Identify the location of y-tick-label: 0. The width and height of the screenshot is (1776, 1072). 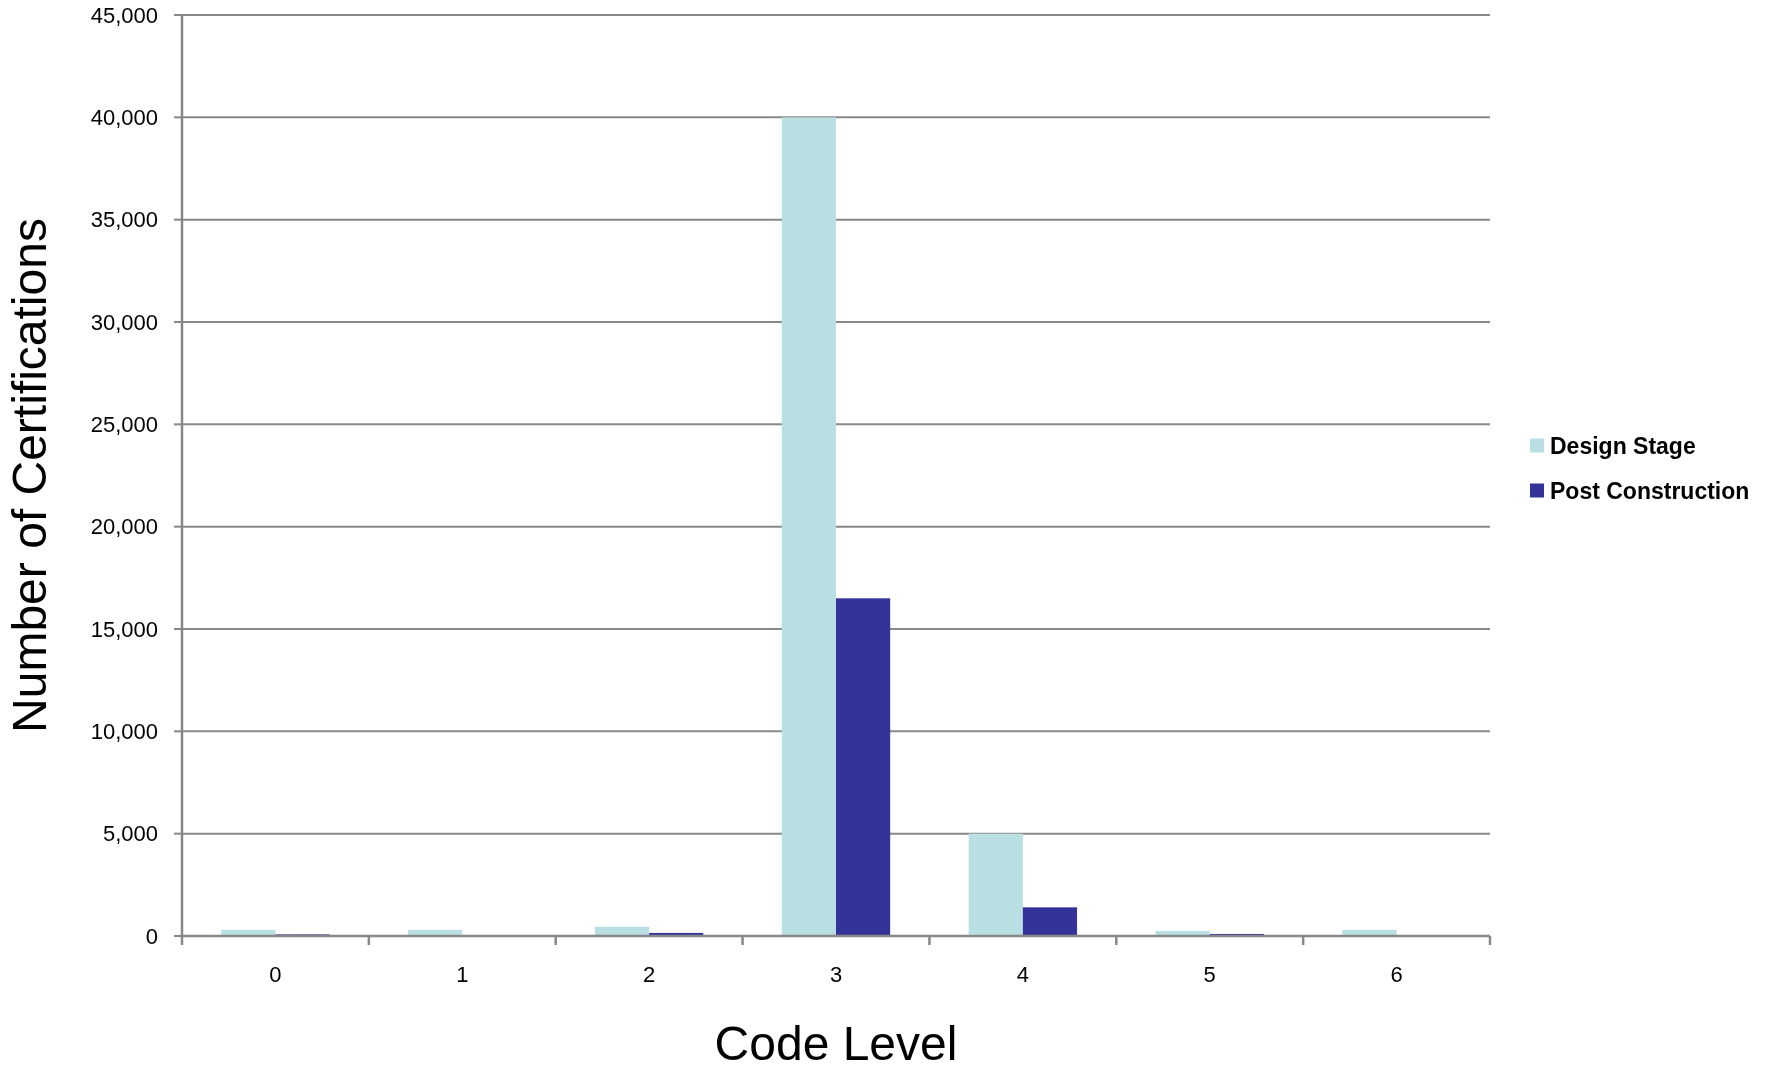
(151, 936).